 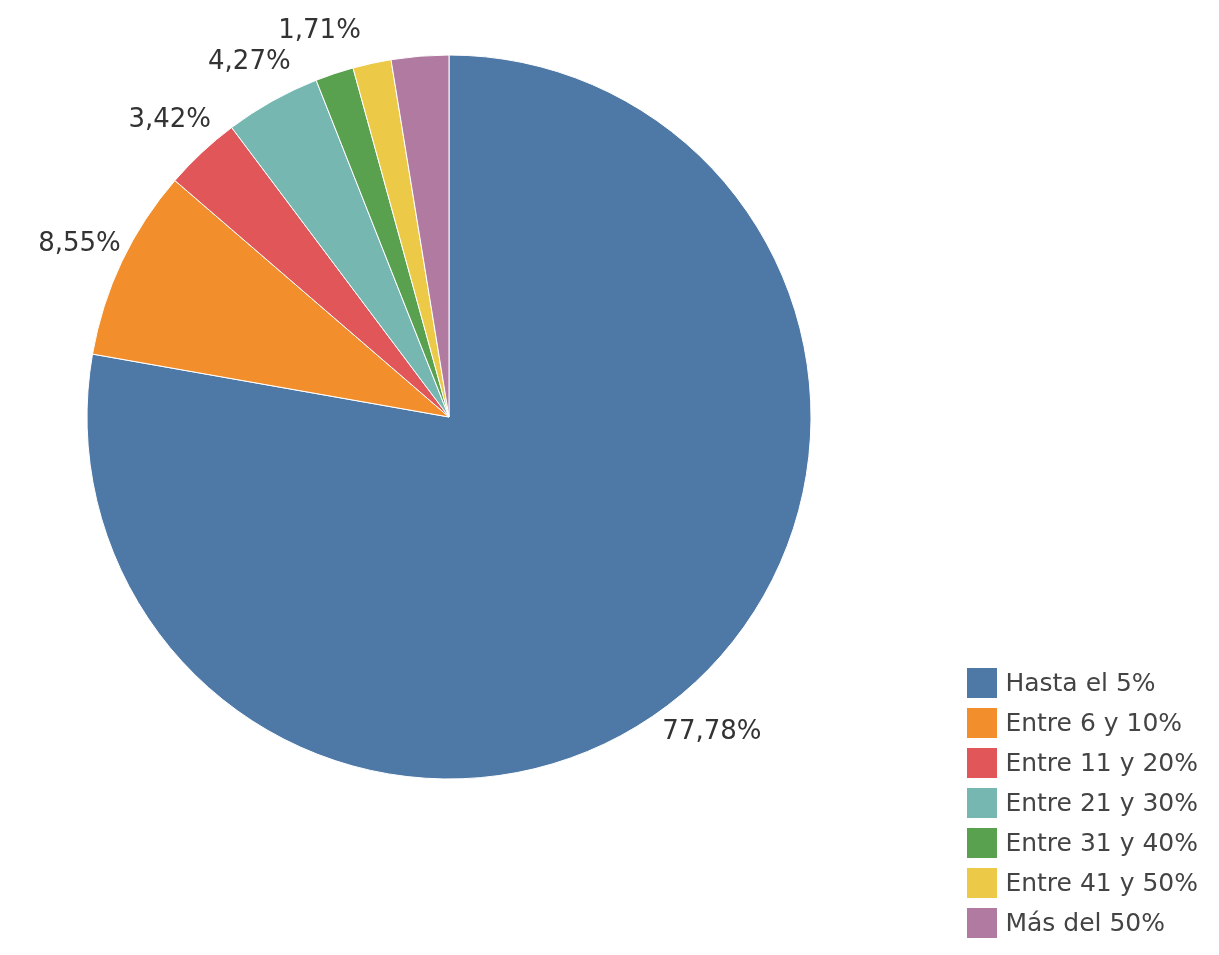 I want to click on legend-label: Entre 41 y 50%, so click(x=1101, y=883).